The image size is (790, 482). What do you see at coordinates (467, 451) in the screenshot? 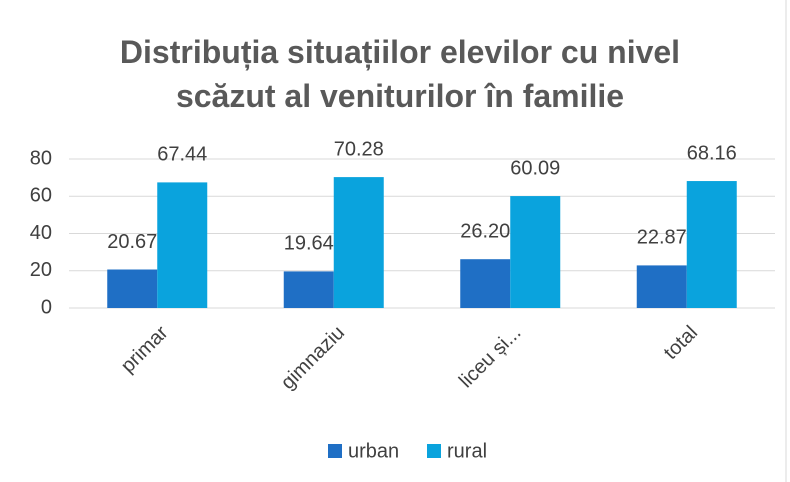
I see `legend-label: rural` at bounding box center [467, 451].